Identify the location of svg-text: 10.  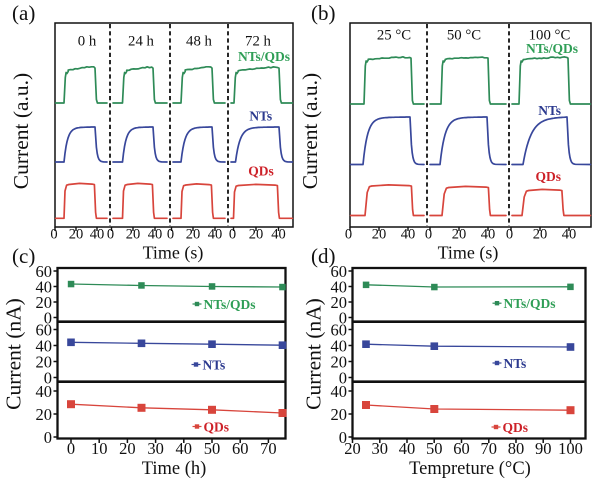
(99, 448).